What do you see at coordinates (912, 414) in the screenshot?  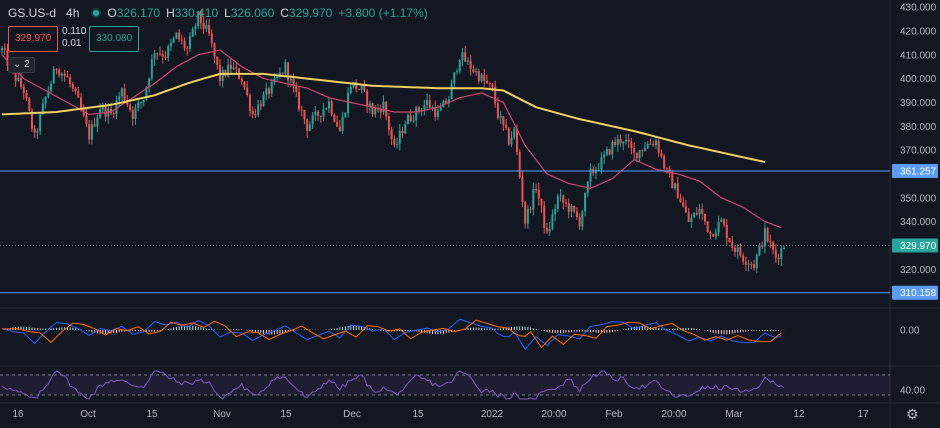 I see `gear-icon: ⚙` at bounding box center [912, 414].